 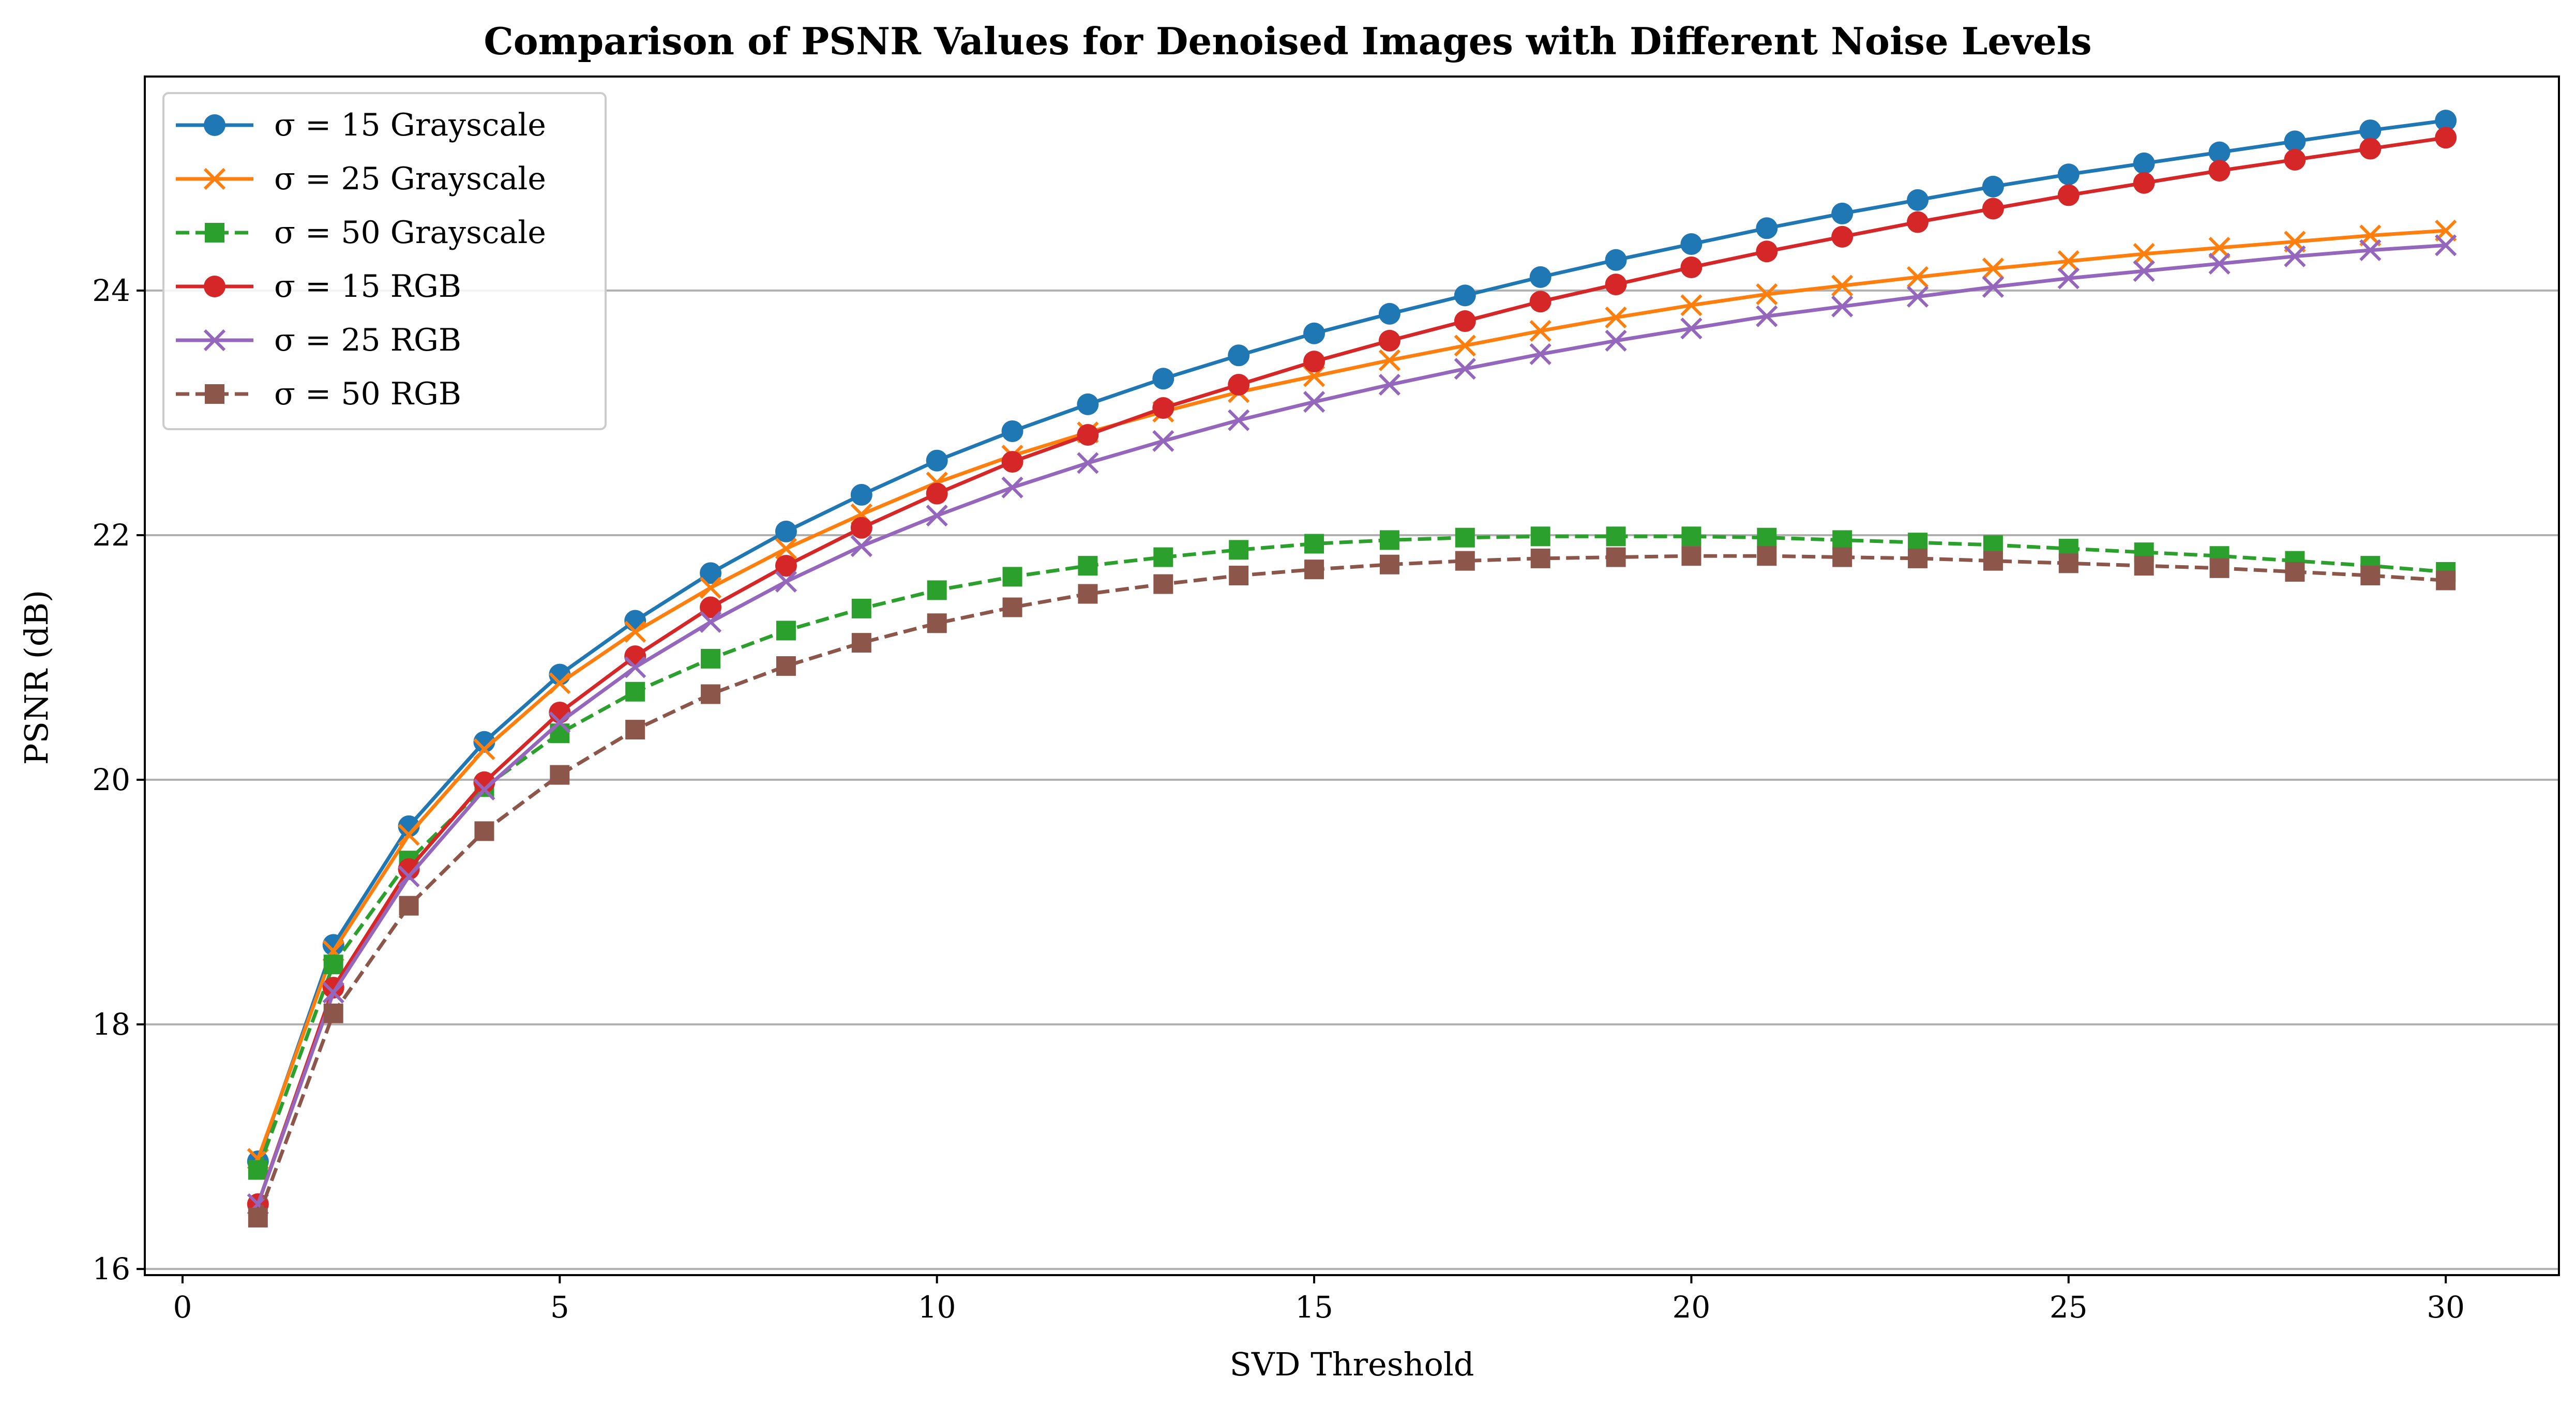 I want to click on y-axis-ticks: 16 18 20 22 24, so click(x=118, y=779).